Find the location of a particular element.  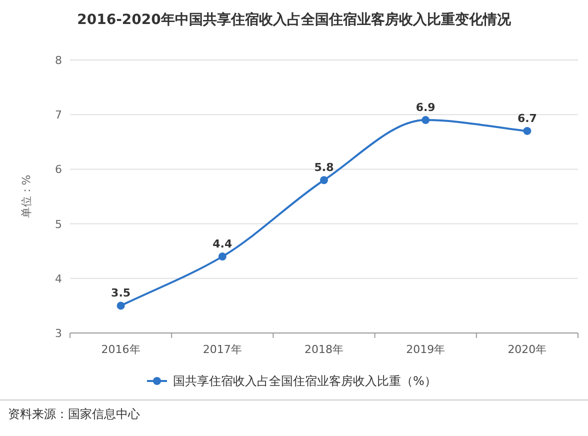

data-label: 6.9 is located at coordinates (426, 107).